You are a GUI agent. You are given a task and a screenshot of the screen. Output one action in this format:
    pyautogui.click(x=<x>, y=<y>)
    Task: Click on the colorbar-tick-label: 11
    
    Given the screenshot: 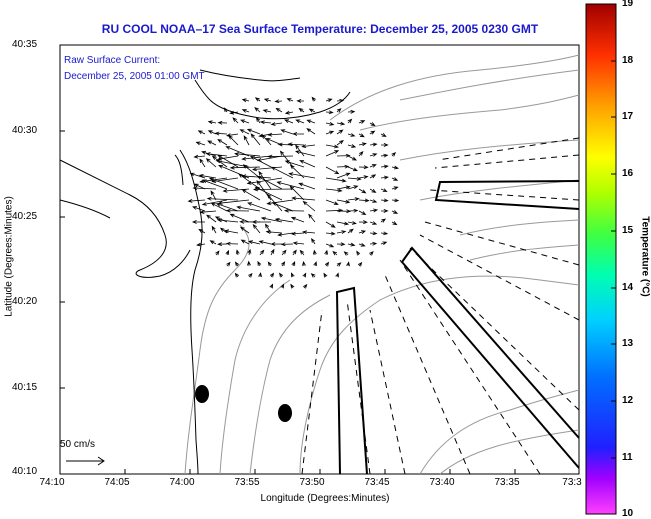 What is the action you would take?
    pyautogui.click(x=627, y=457)
    